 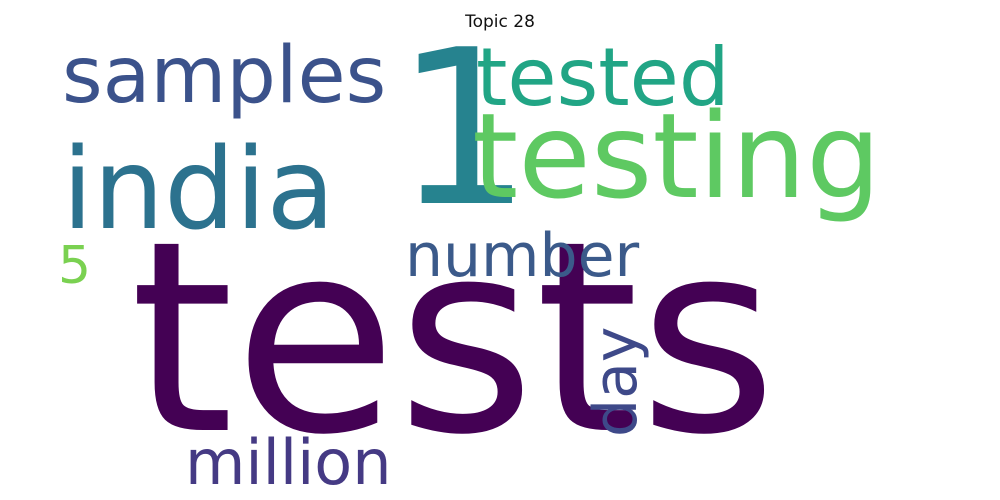 I want to click on word-5: 5, so click(x=74, y=266).